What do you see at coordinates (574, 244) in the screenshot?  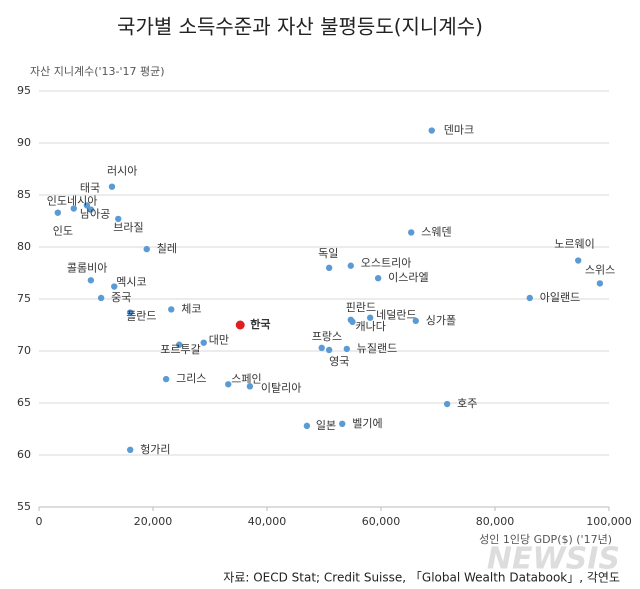 I see `point-label: 노르웨이` at bounding box center [574, 244].